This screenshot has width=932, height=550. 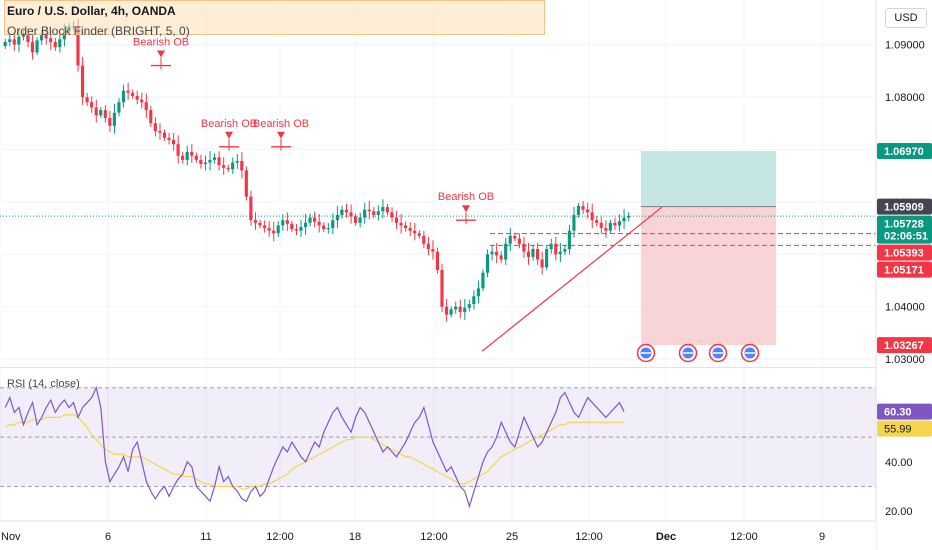 I want to click on rsi-legend: RSI (14, close), so click(x=43, y=384).